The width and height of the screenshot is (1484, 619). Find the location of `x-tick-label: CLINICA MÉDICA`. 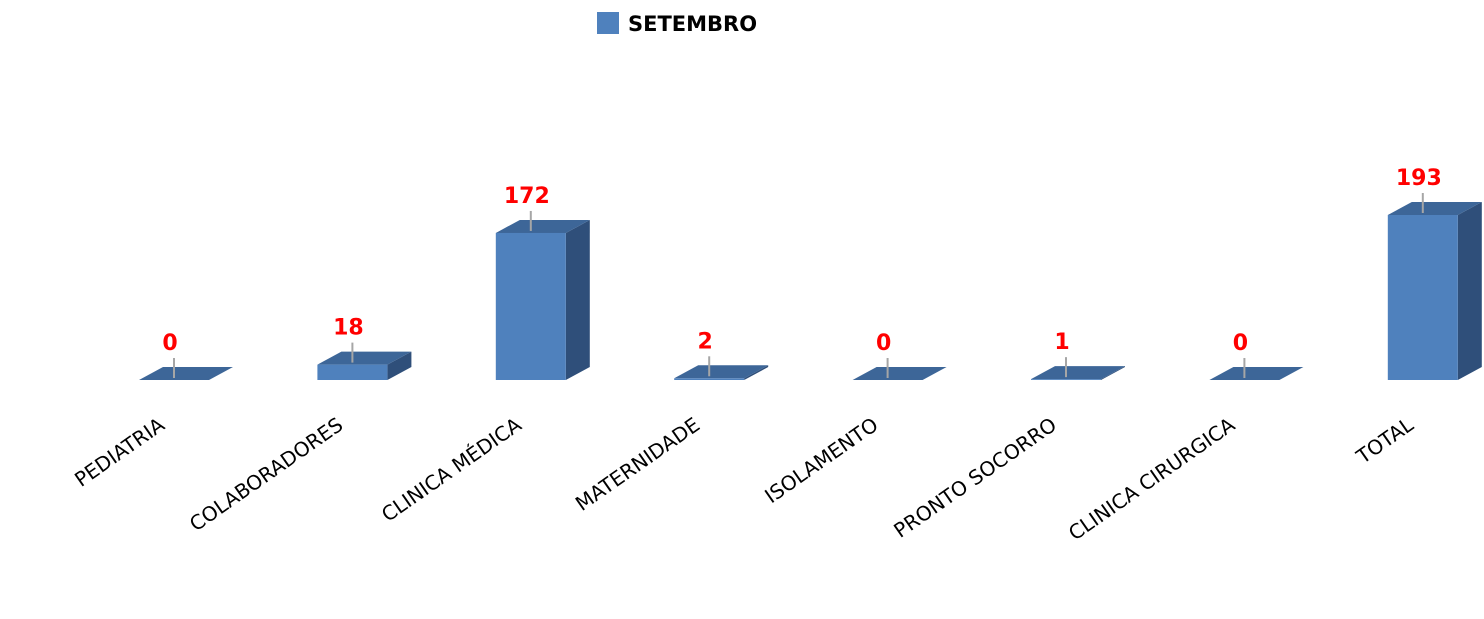

x-tick-label: CLINICA MÉDICA is located at coordinates (451, 469).